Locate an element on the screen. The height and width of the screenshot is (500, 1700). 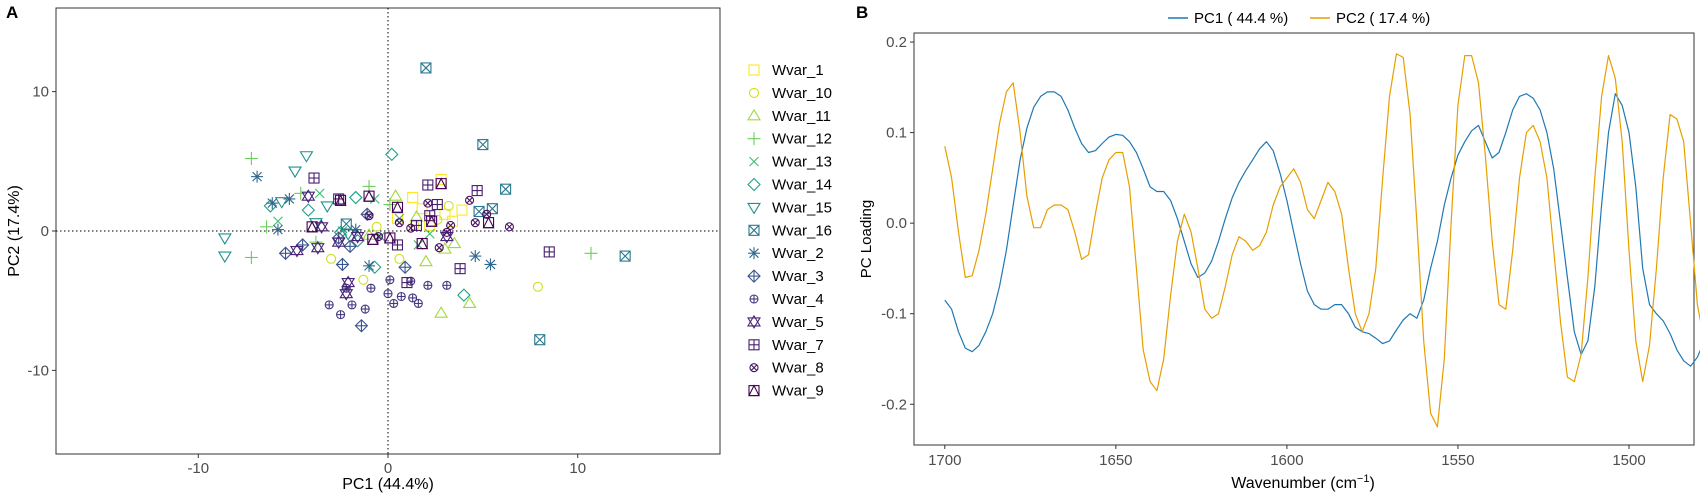
legend-item: Wvar_7 is located at coordinates (786, 345).